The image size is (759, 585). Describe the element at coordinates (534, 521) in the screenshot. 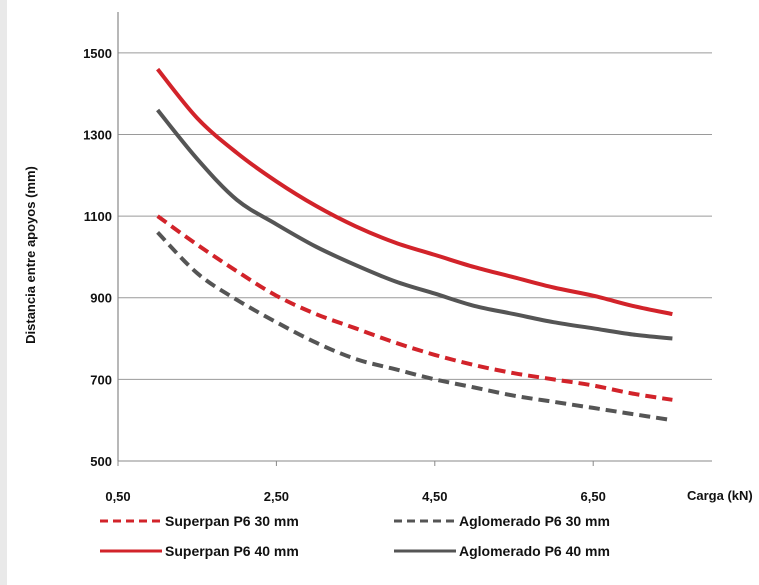

I see `legend-label: Aglomerado P6 30 mm` at that location.